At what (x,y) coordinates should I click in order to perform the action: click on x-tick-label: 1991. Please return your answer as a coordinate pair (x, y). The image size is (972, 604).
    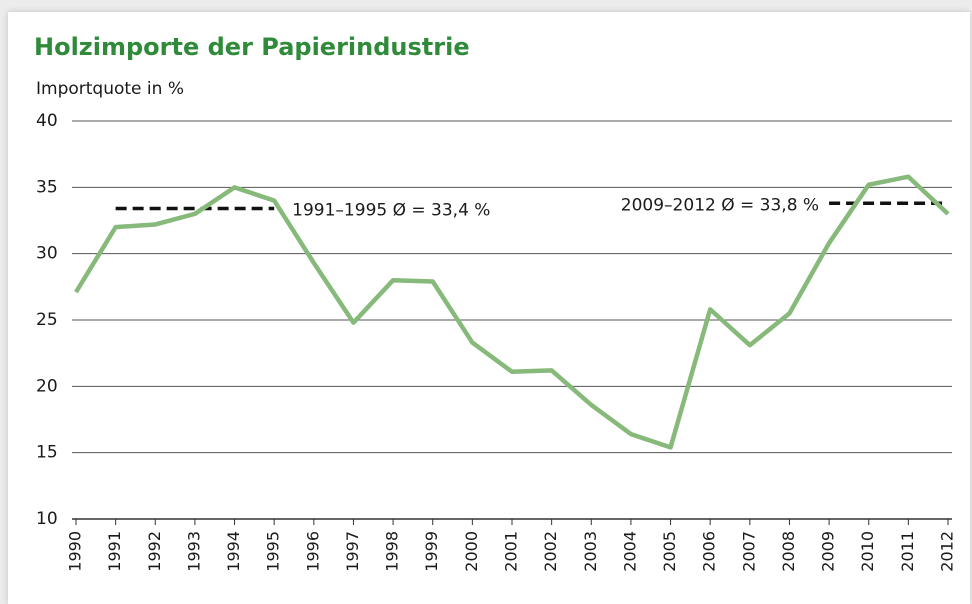
    Looking at the image, I should click on (114, 551).